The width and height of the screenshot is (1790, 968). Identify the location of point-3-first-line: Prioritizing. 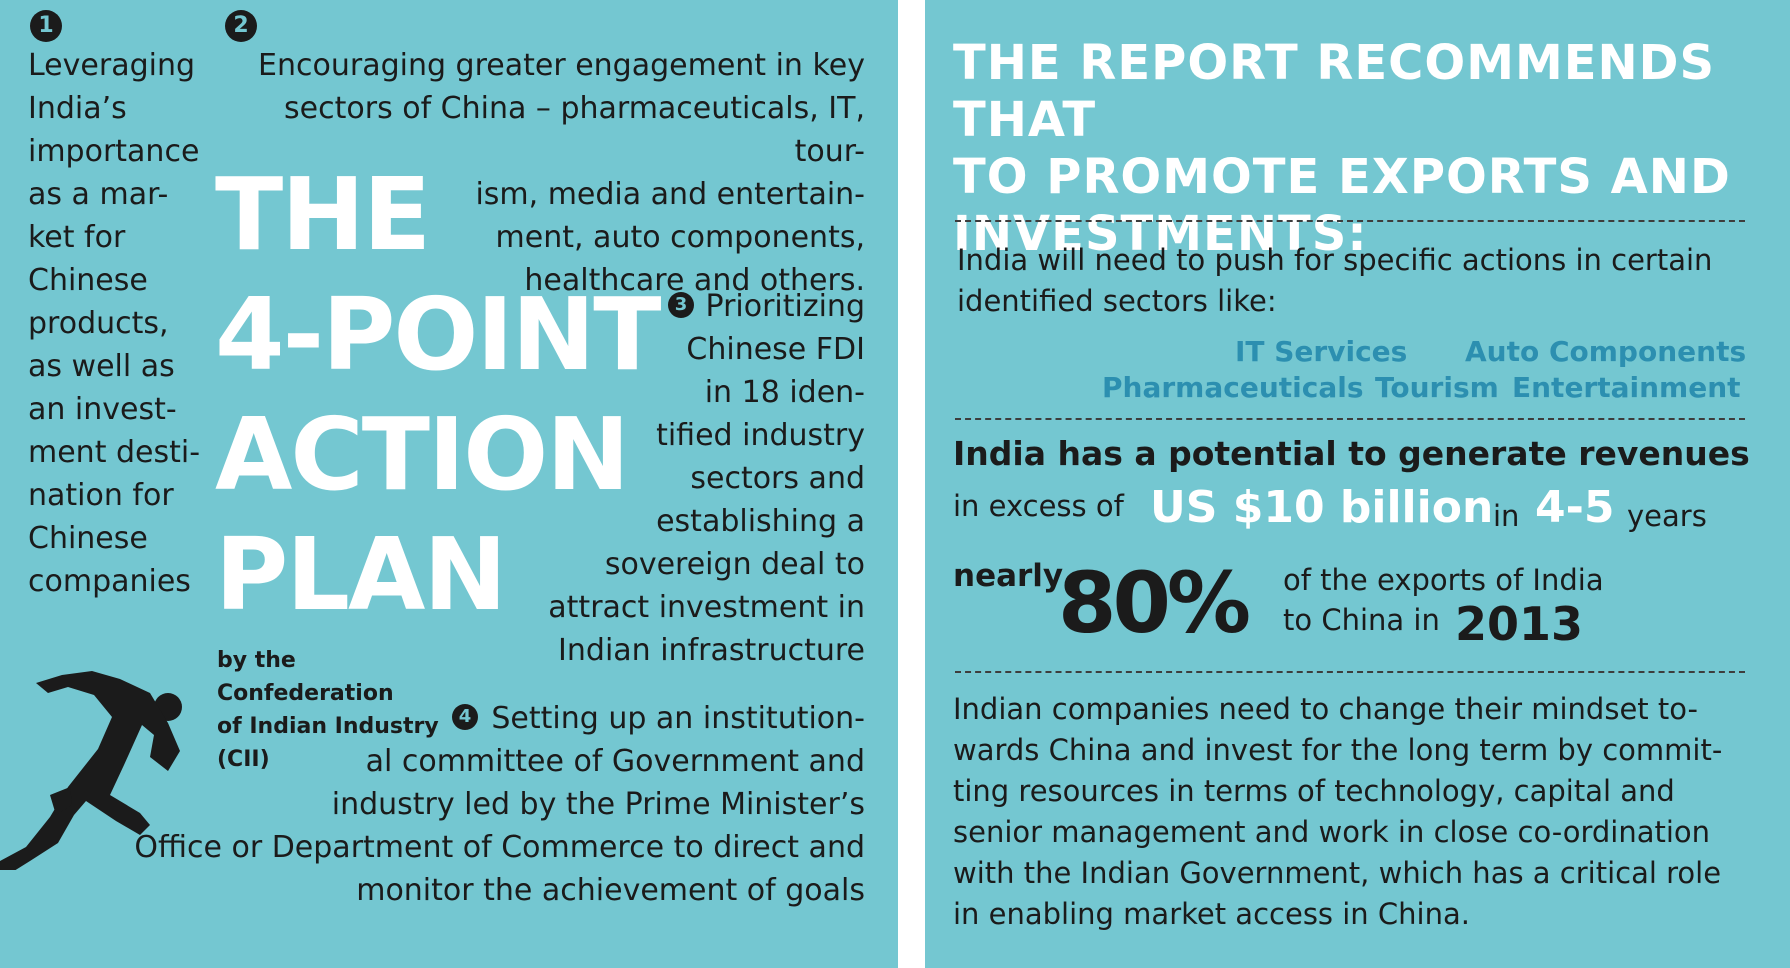
(785, 306).